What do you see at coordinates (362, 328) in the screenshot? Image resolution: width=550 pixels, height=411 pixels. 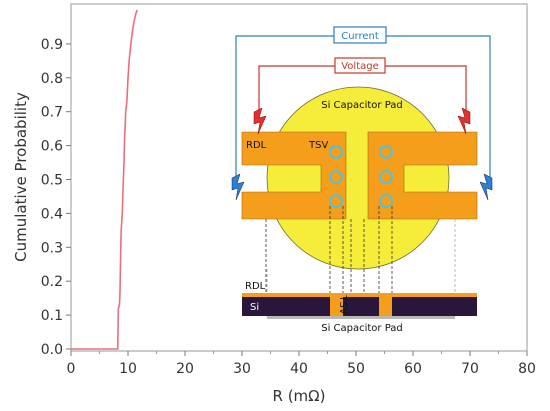 I see `cross-pad-label: Si Capacitor Pad` at bounding box center [362, 328].